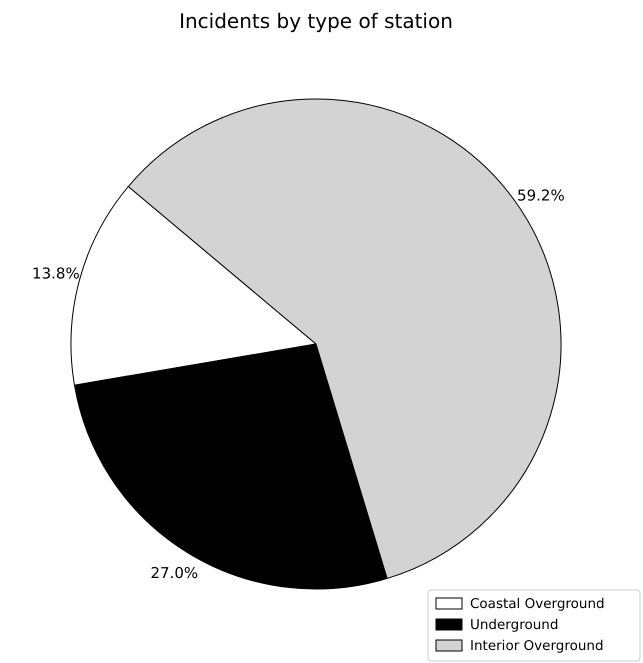 The image size is (643, 663). What do you see at coordinates (514, 625) in the screenshot?
I see `legend-label: Underground` at bounding box center [514, 625].